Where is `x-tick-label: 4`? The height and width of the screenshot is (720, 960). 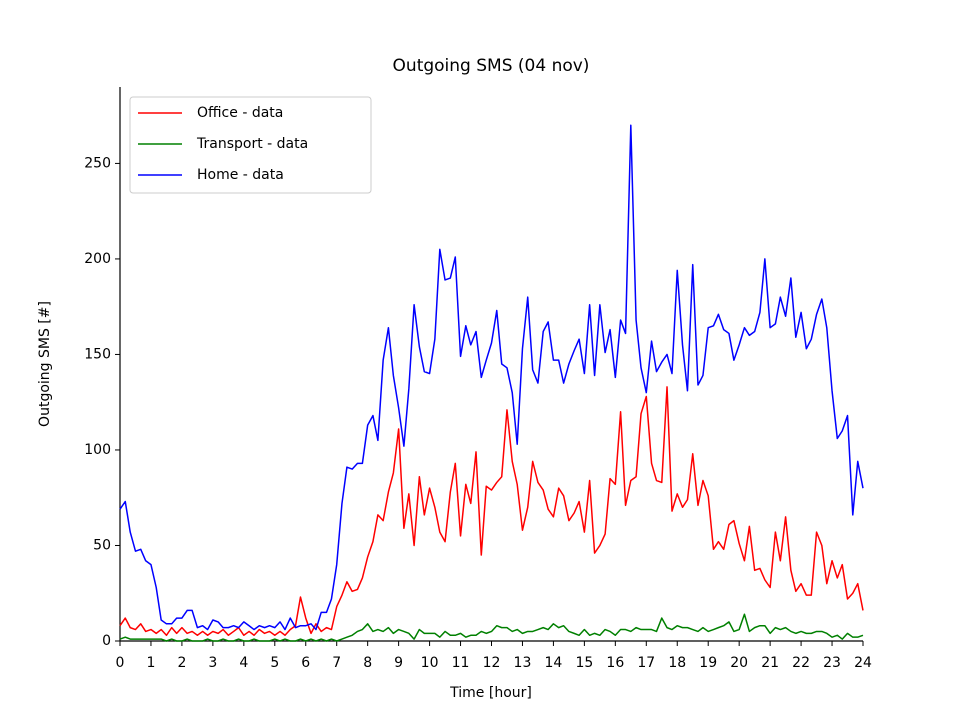 x-tick-label: 4 is located at coordinates (243, 663).